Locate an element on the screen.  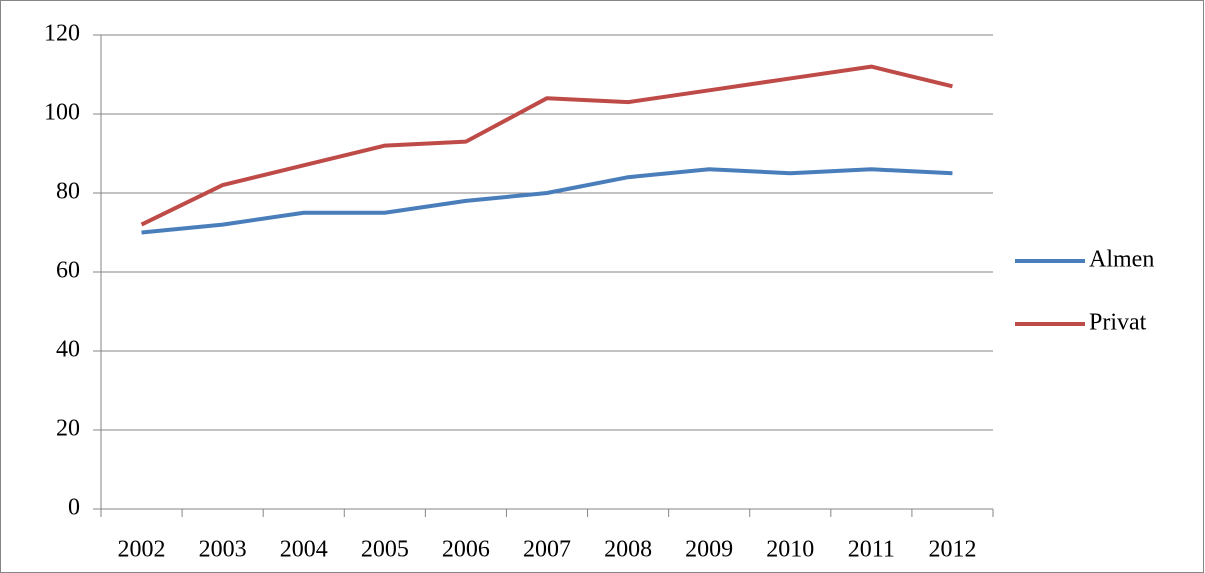
x-tick-label: 2004 is located at coordinates (304, 550).